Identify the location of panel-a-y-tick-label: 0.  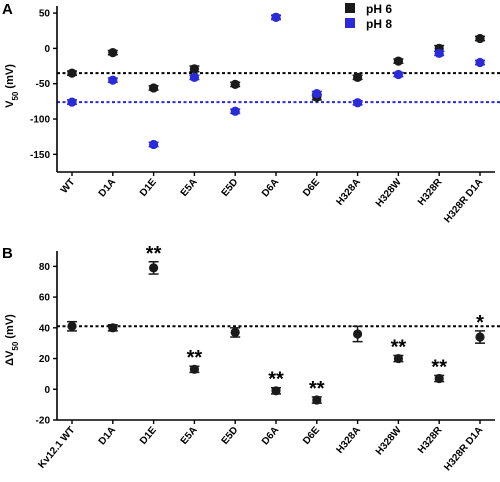
(47, 49).